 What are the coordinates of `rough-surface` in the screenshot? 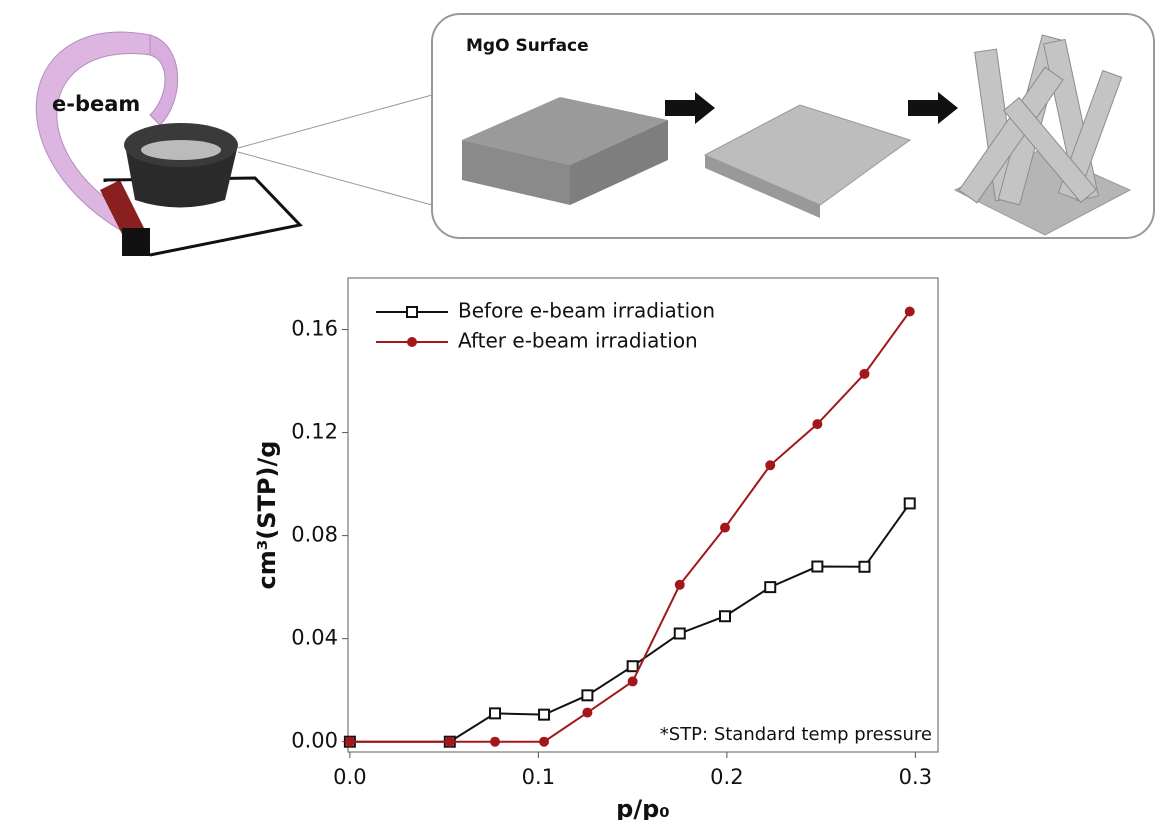 It's located at (807, 155).